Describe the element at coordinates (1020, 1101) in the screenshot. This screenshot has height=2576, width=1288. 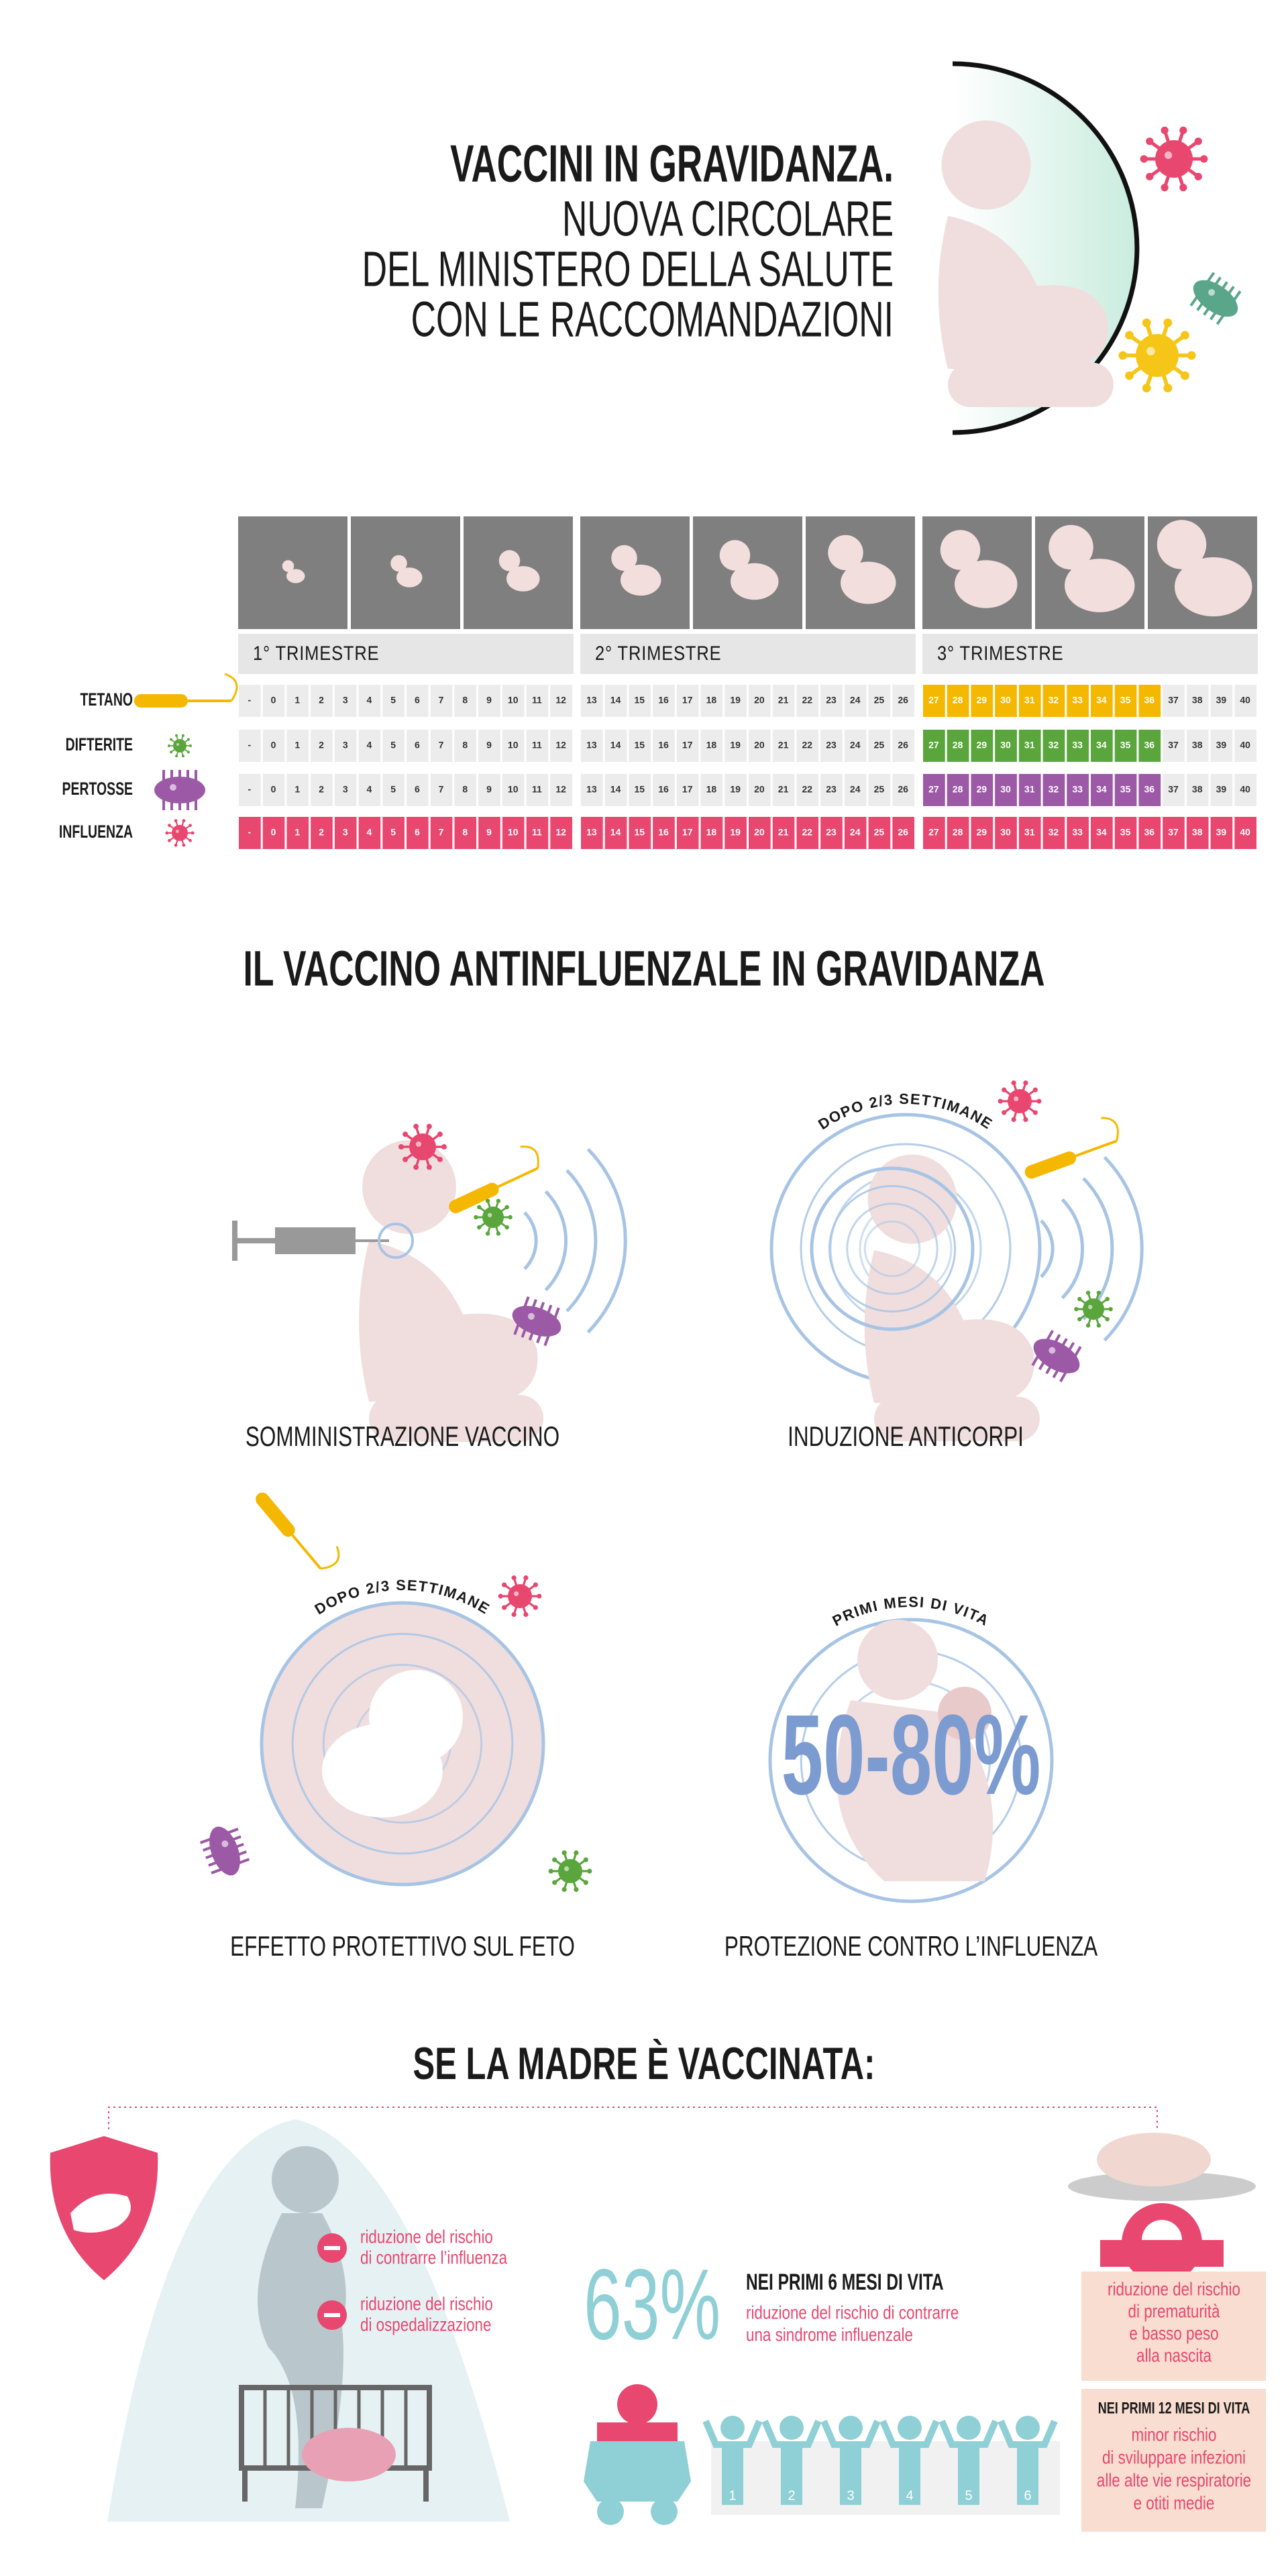
I see `virus-icon` at that location.